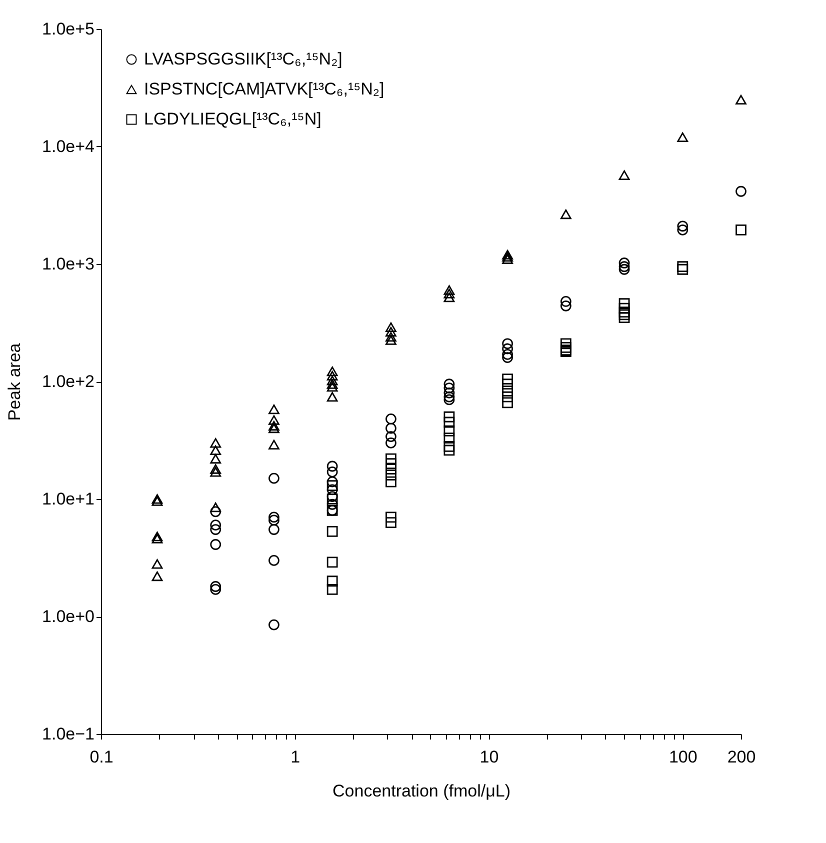  Describe the element at coordinates (68, 146) in the screenshot. I see `y-tick-label: 1.0e+4` at that location.